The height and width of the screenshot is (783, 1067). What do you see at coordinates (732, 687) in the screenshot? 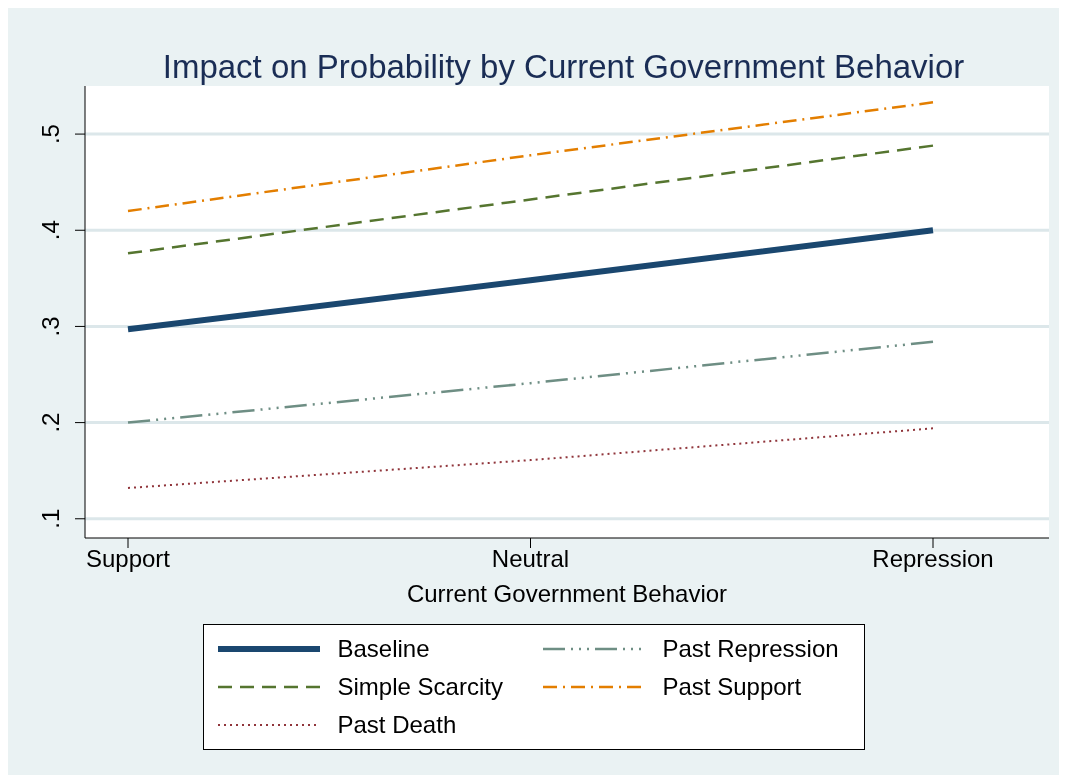
I see `legend-label: Past Support` at bounding box center [732, 687].